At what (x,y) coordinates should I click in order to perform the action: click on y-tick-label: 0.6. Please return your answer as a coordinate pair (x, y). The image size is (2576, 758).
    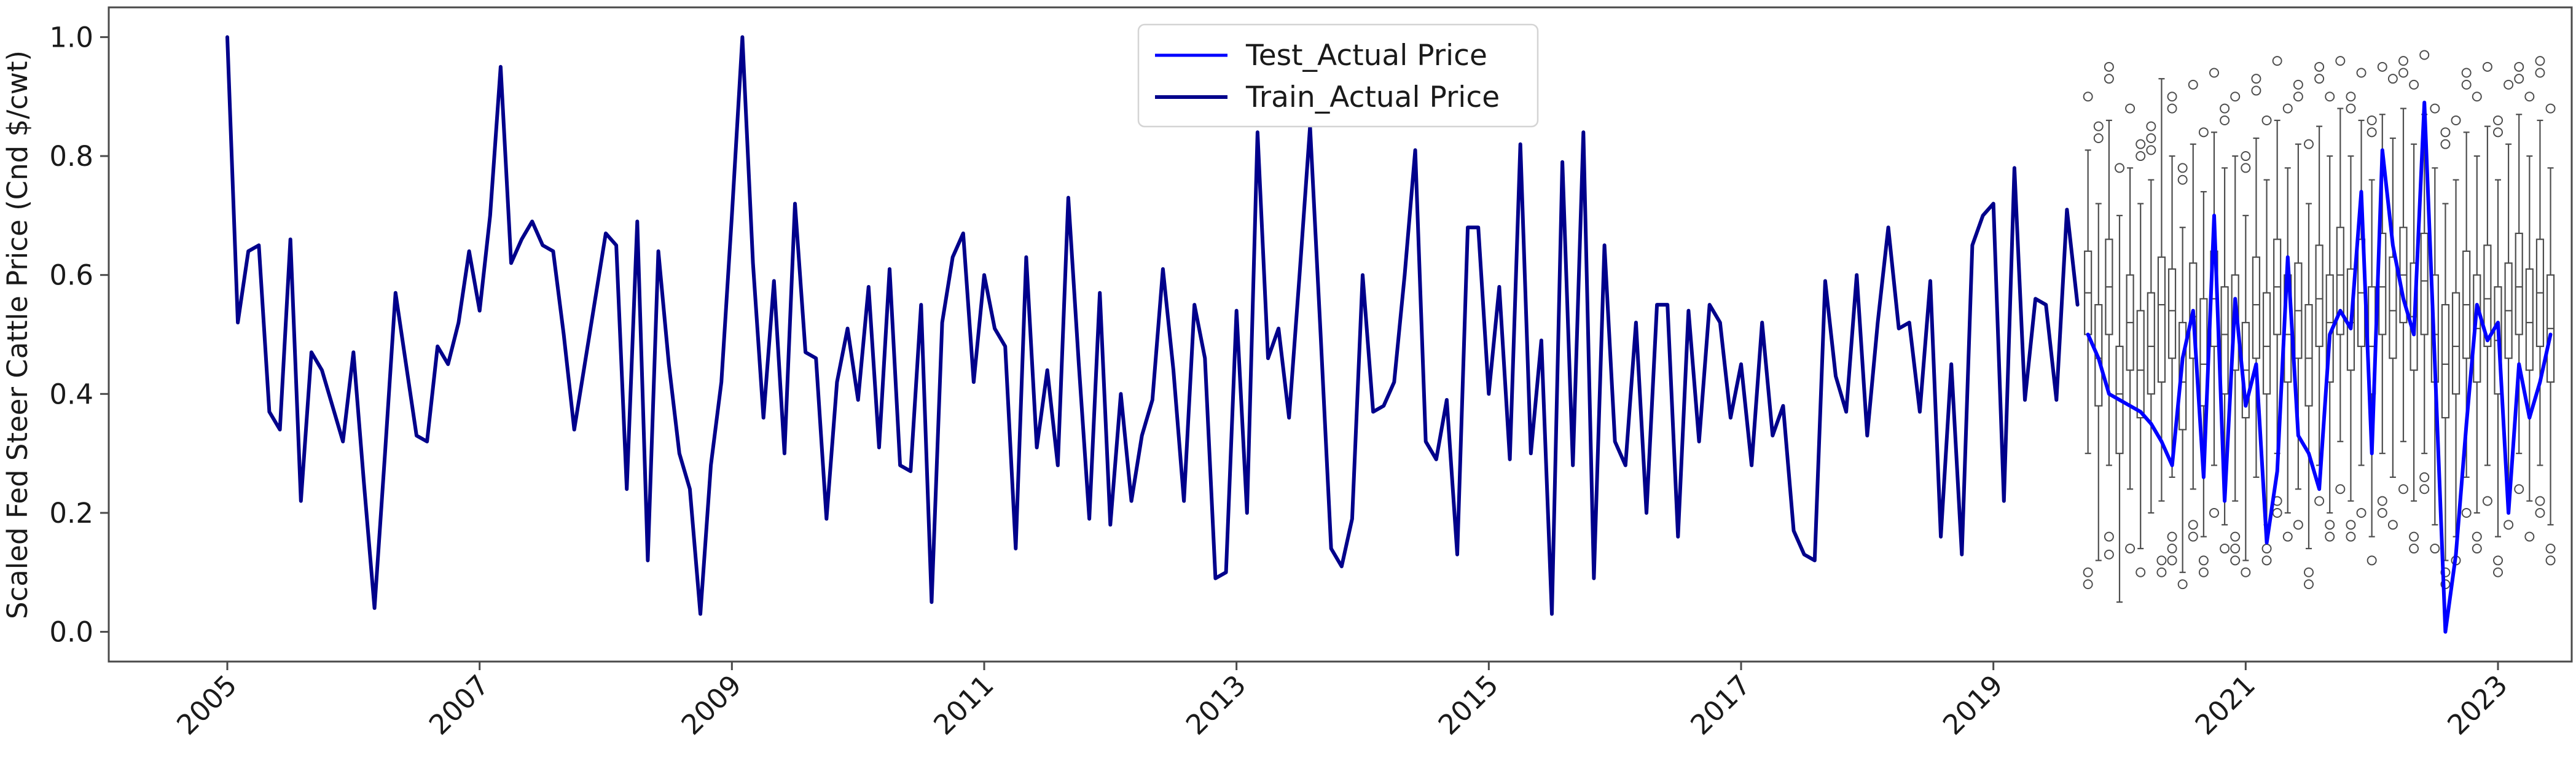
    Looking at the image, I should click on (71, 275).